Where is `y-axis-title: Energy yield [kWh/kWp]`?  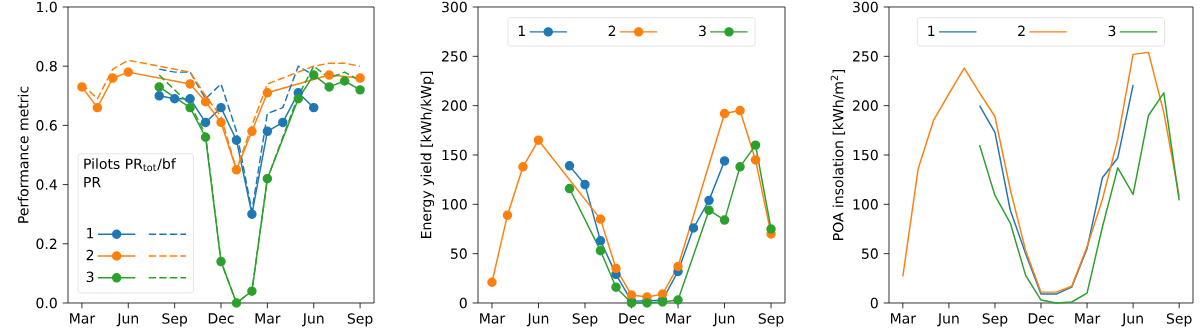 y-axis-title: Energy yield [kWh/kWp] is located at coordinates (427, 154).